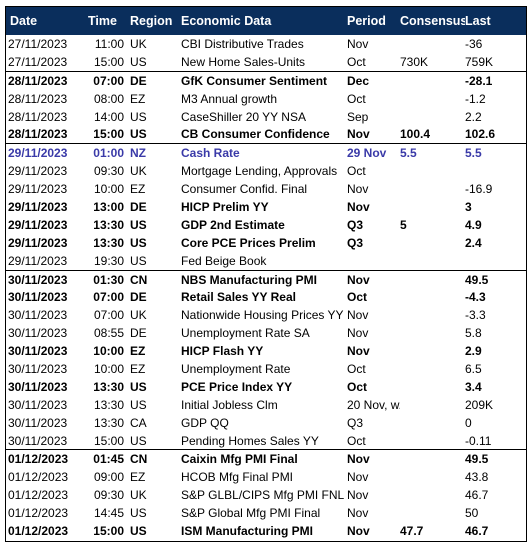  Describe the element at coordinates (408, 153) in the screenshot. I see `cell-consensus: 5.5` at that location.